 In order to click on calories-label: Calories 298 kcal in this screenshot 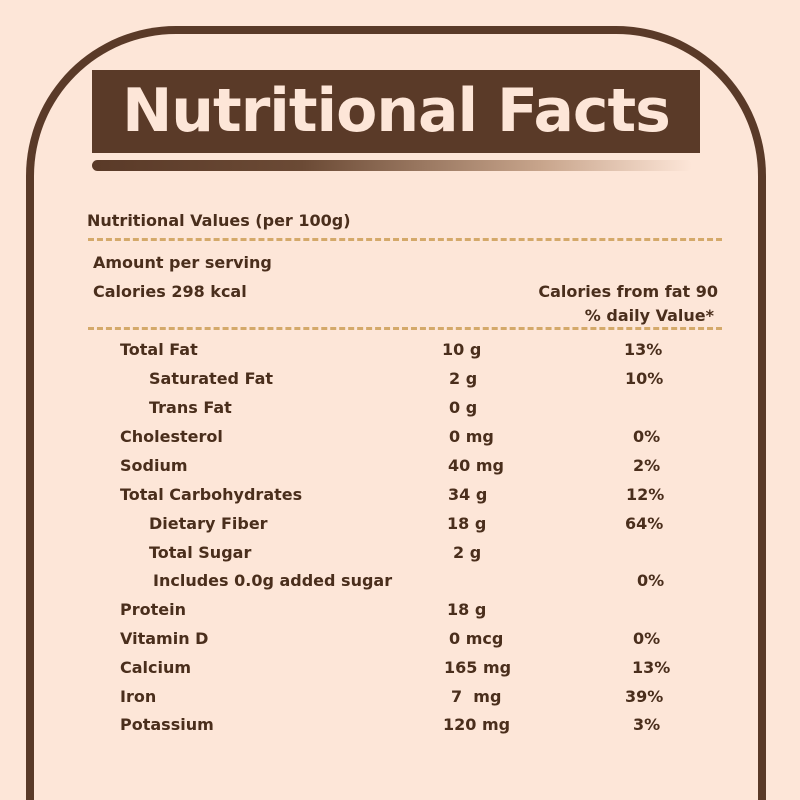, I will do `click(170, 291)`.